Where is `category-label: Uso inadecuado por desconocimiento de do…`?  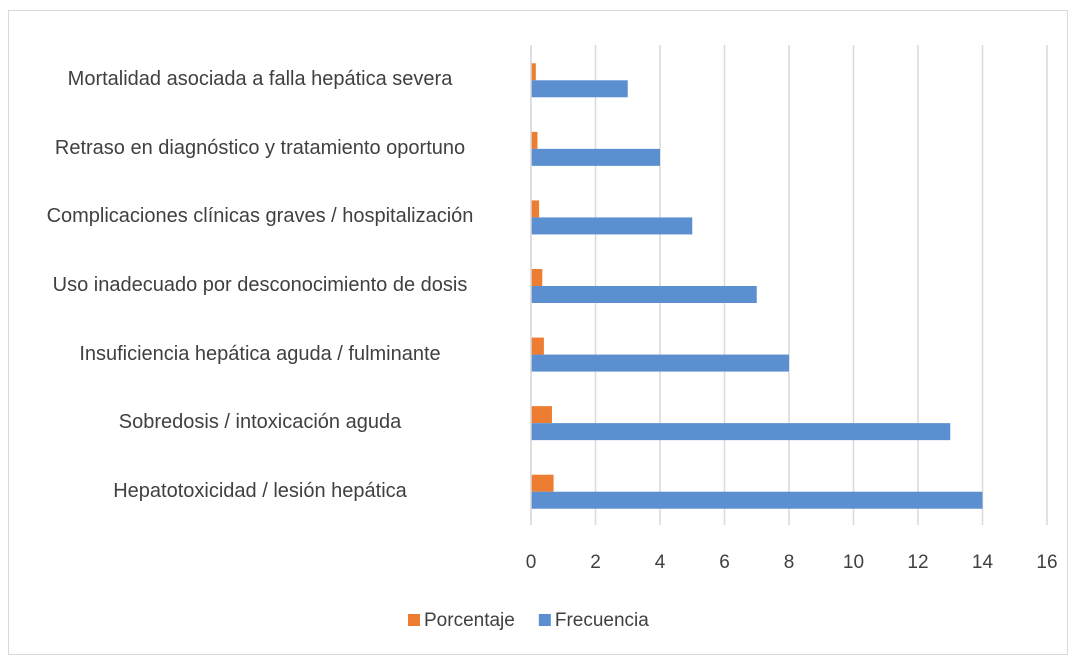
category-label: Uso inadecuado por desconocimiento de do… is located at coordinates (260, 285).